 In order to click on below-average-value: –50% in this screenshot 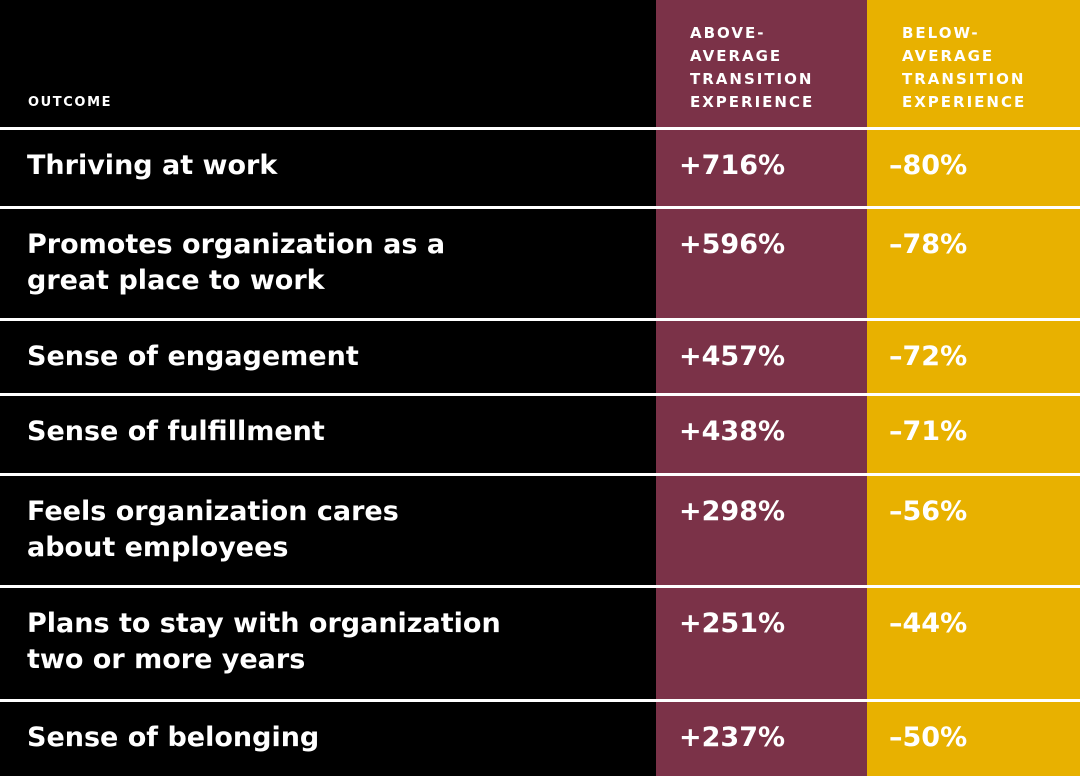, I will do `click(928, 737)`.